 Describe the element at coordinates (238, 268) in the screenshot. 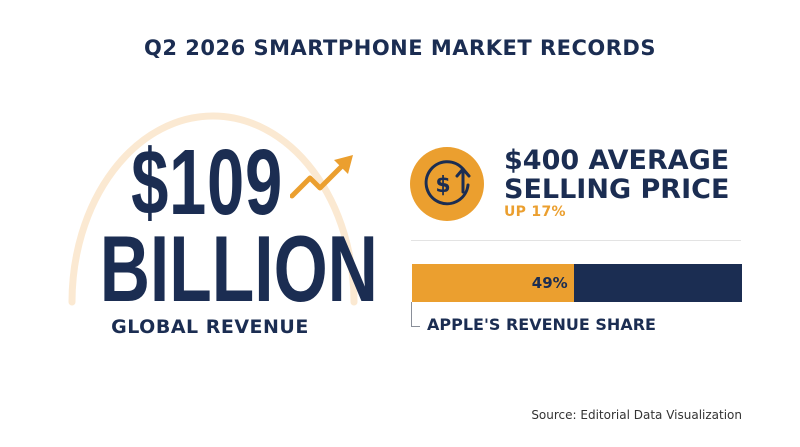

I see `revenue-unit: BILLION` at that location.